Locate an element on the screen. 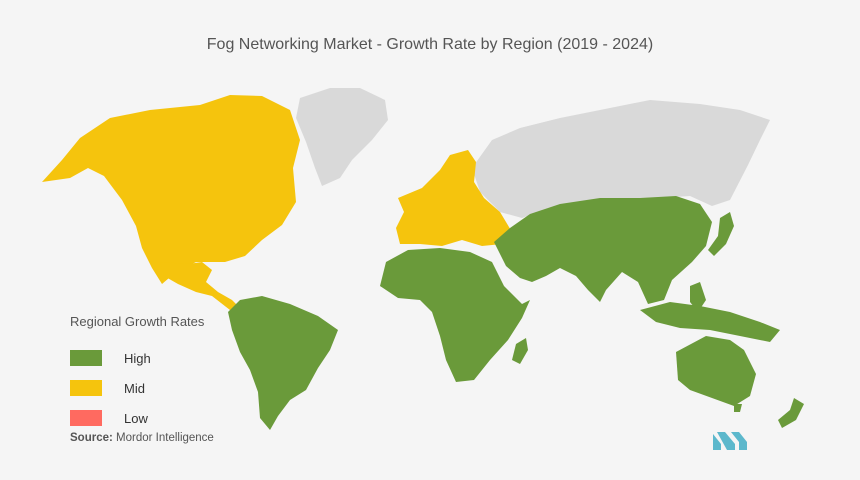 The width and height of the screenshot is (860, 480). region-asia is located at coordinates (603, 250).